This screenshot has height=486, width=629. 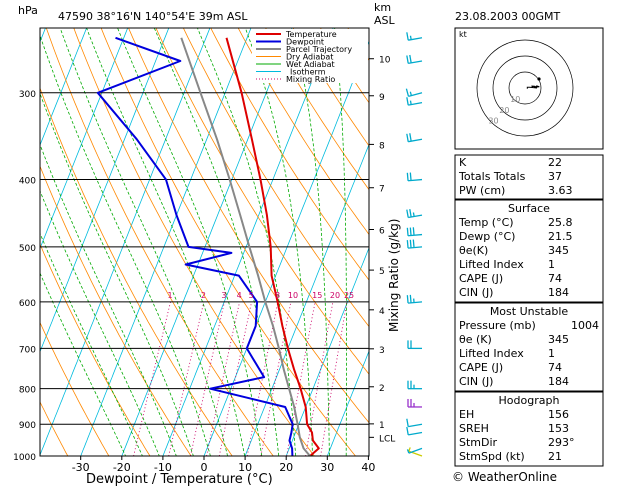 What do you see at coordinates (317, 295) in the screenshot?
I see `mixing-ratio-label: 15` at bounding box center [317, 295].